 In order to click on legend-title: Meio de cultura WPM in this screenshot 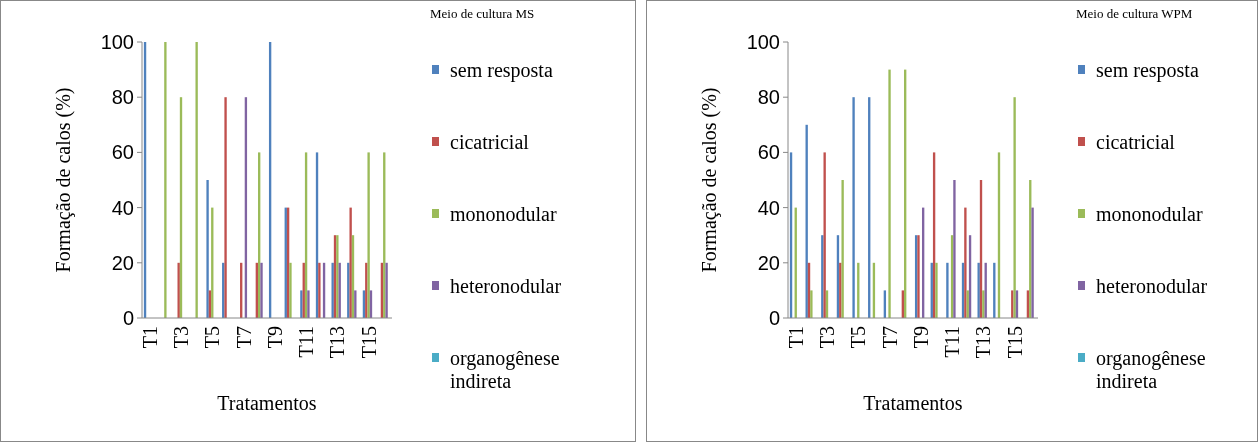, I will do `click(1134, 13)`.